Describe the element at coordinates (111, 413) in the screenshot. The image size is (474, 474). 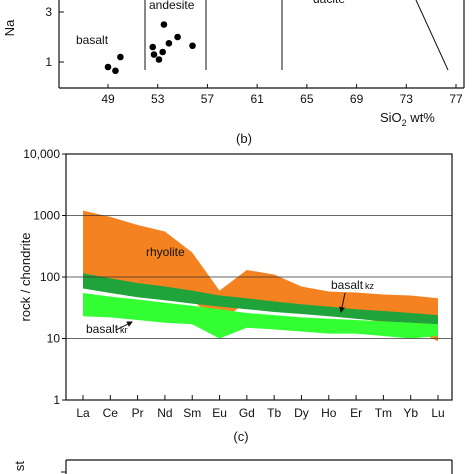
I see `panel-c-xtick-label: Ce` at that location.